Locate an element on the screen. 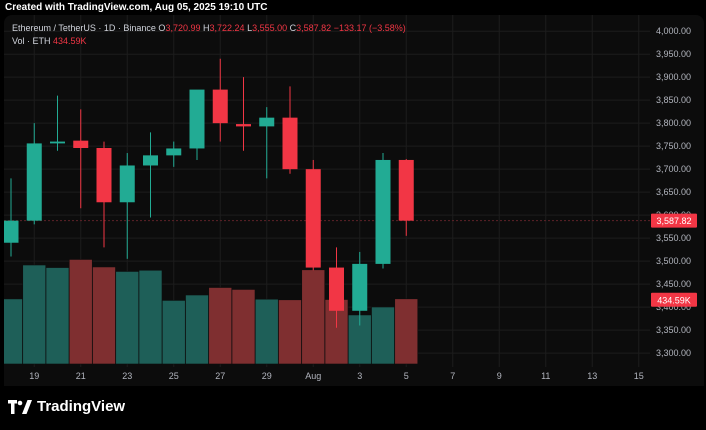 The width and height of the screenshot is (706, 430). x-tick-label: 13 is located at coordinates (592, 376).